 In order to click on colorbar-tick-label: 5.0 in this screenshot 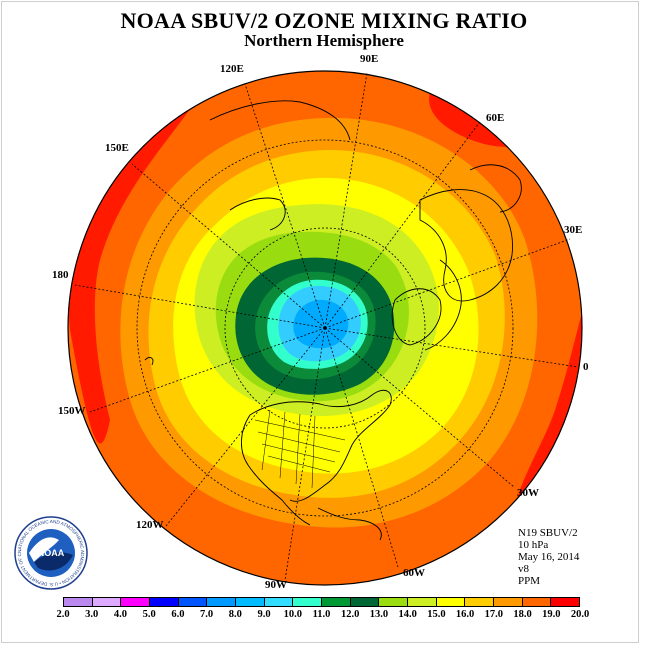, I will do `click(149, 614)`.